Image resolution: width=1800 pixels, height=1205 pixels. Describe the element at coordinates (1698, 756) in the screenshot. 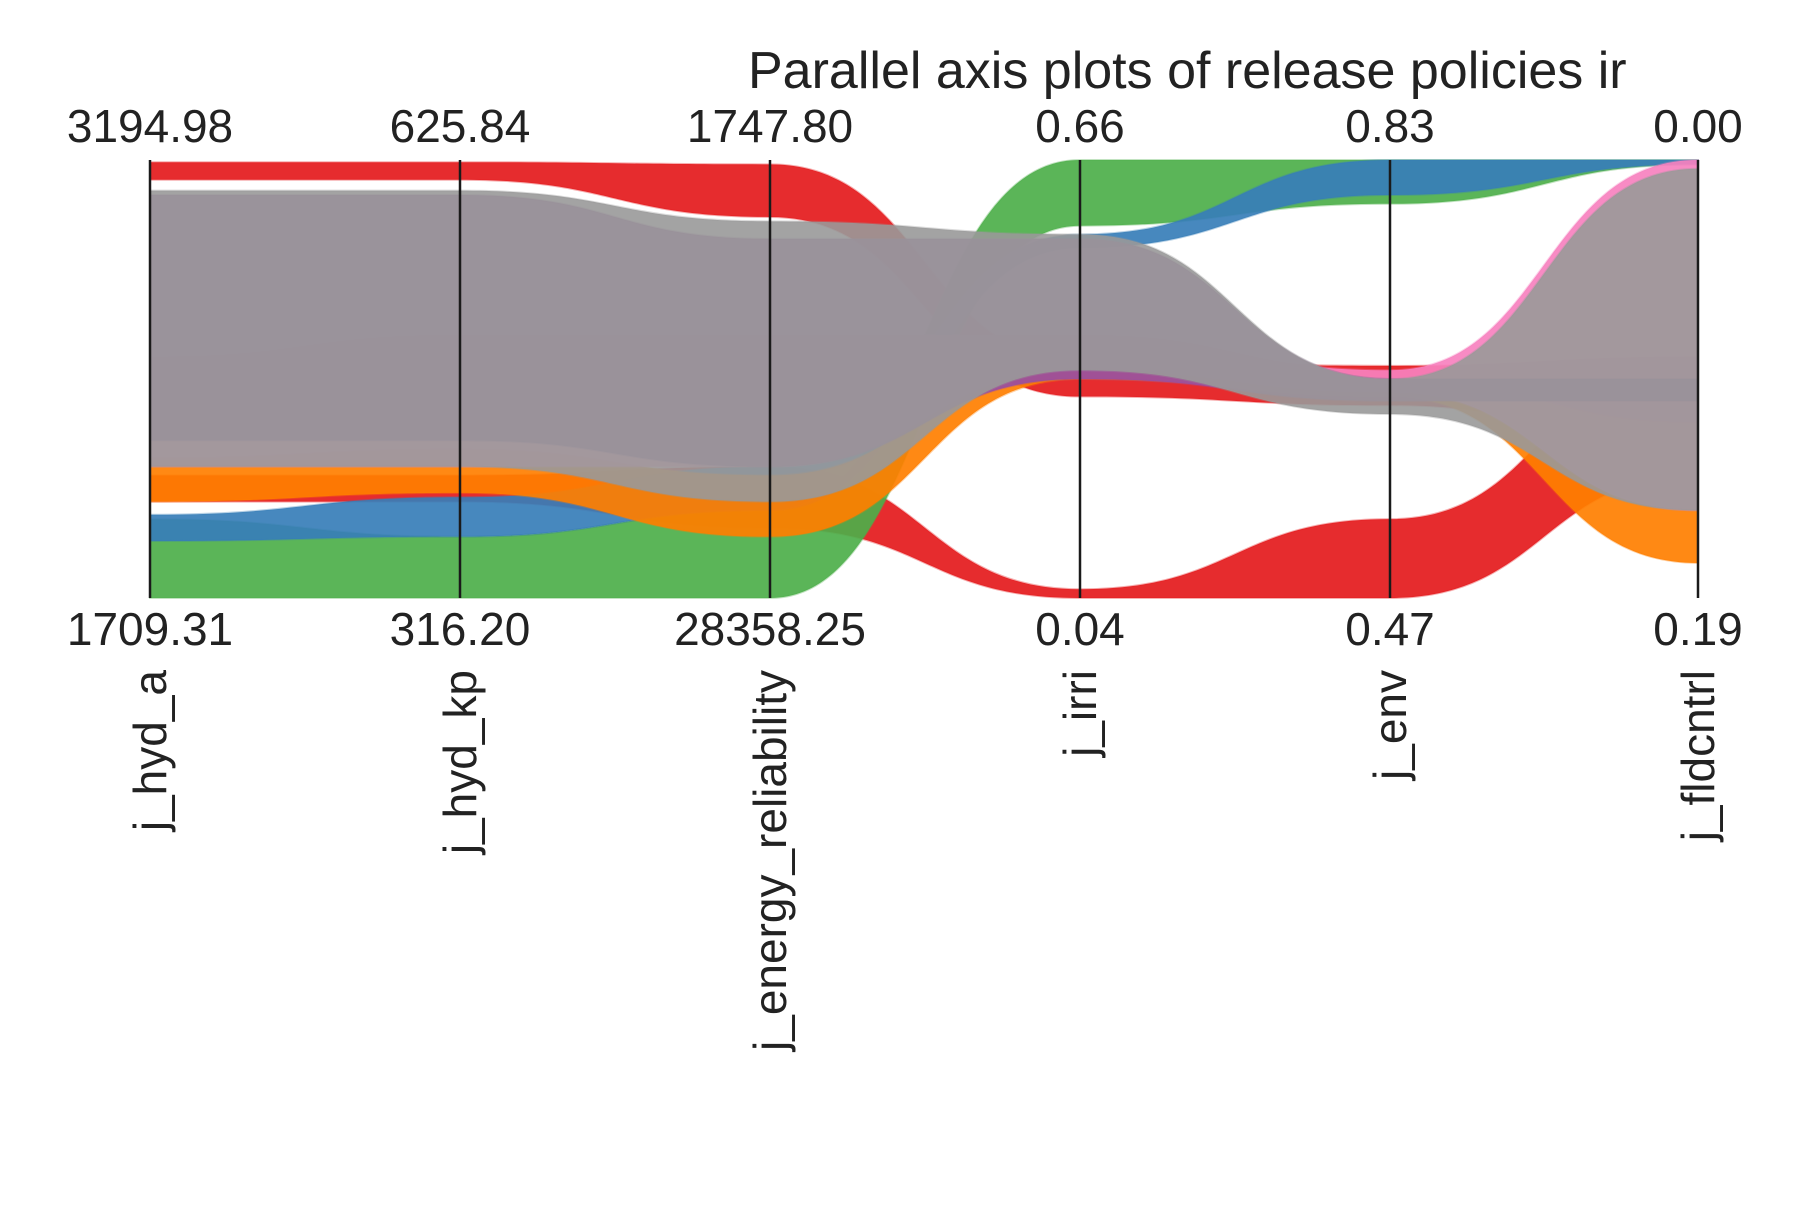

I see `axis-name-j_fldcntrl: j_fldcntrl` at that location.